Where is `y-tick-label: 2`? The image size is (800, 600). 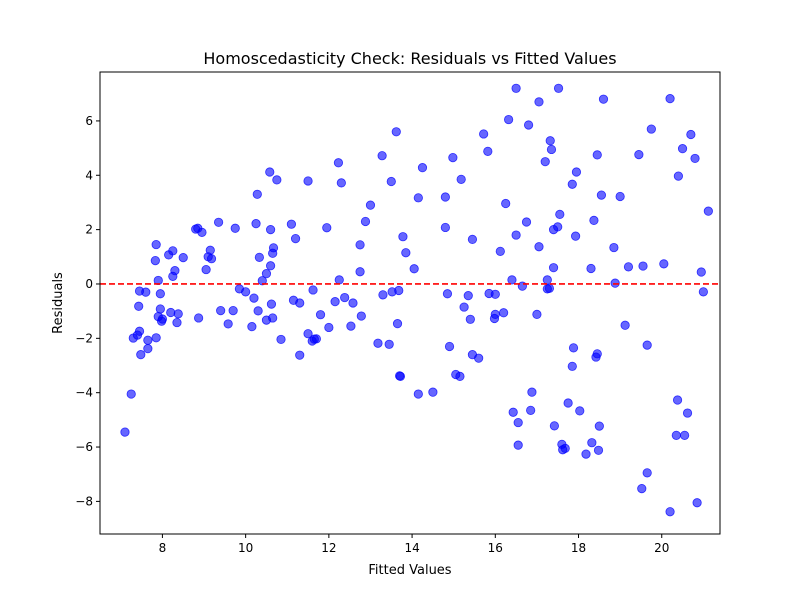
y-tick-label: 2 is located at coordinates (89, 230).